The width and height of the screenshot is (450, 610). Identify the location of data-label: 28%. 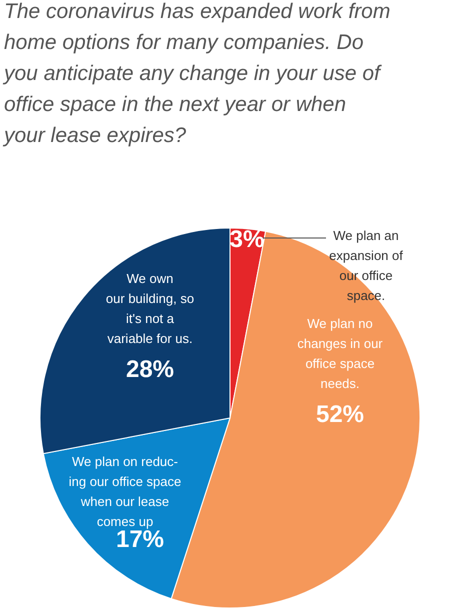
(150, 369).